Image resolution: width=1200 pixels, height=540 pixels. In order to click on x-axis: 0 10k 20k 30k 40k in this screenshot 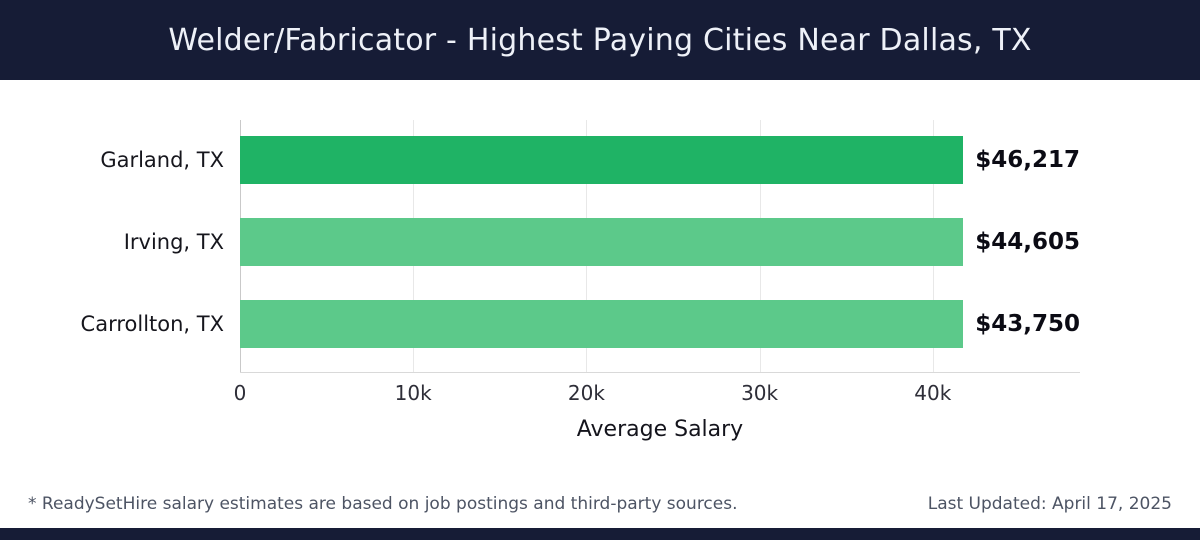, I will do `click(600, 390)`.